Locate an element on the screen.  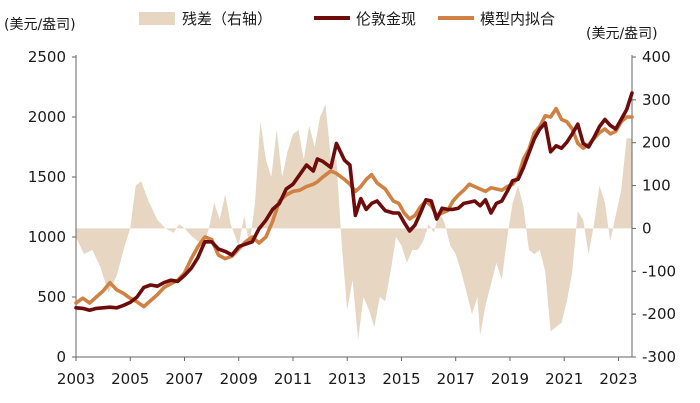
left-axis-unit: (美元/盎司) is located at coordinates (40, 25).